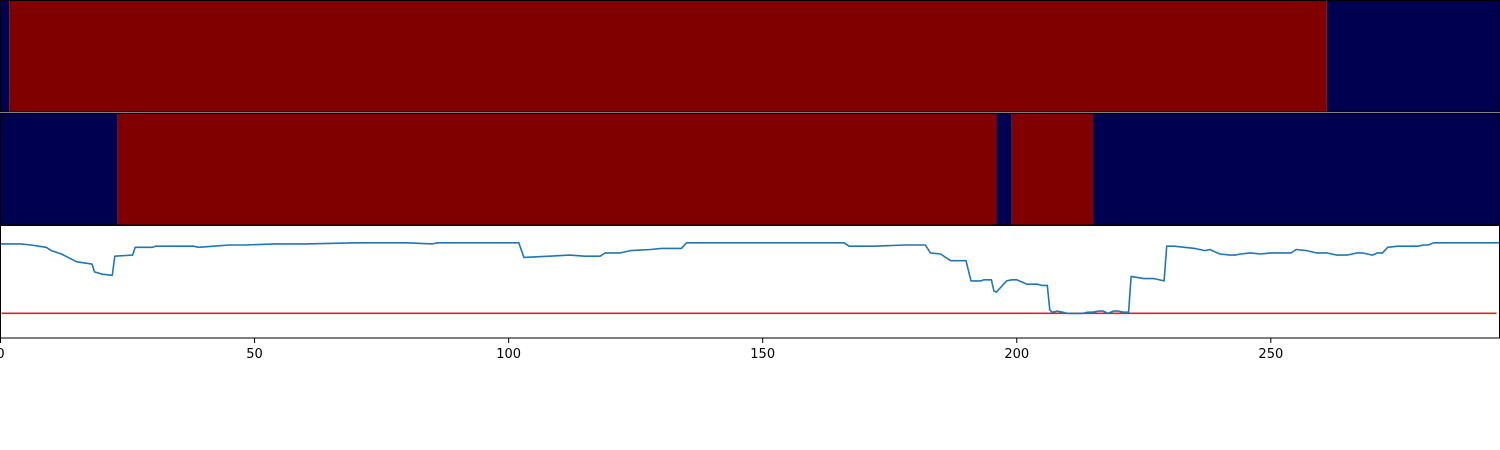  I want to click on x-tick-label: 0, so click(2, 354).